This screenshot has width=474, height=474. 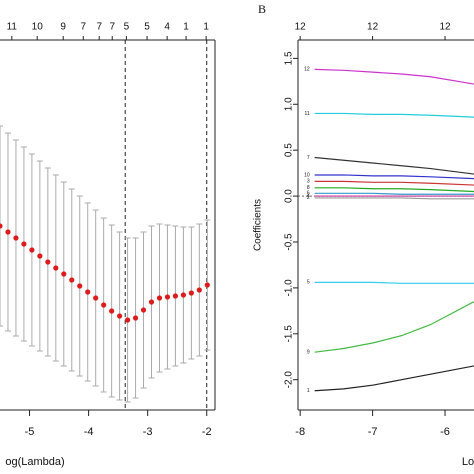 I want to click on y-tick-label: -1.0, so click(x=289, y=288).